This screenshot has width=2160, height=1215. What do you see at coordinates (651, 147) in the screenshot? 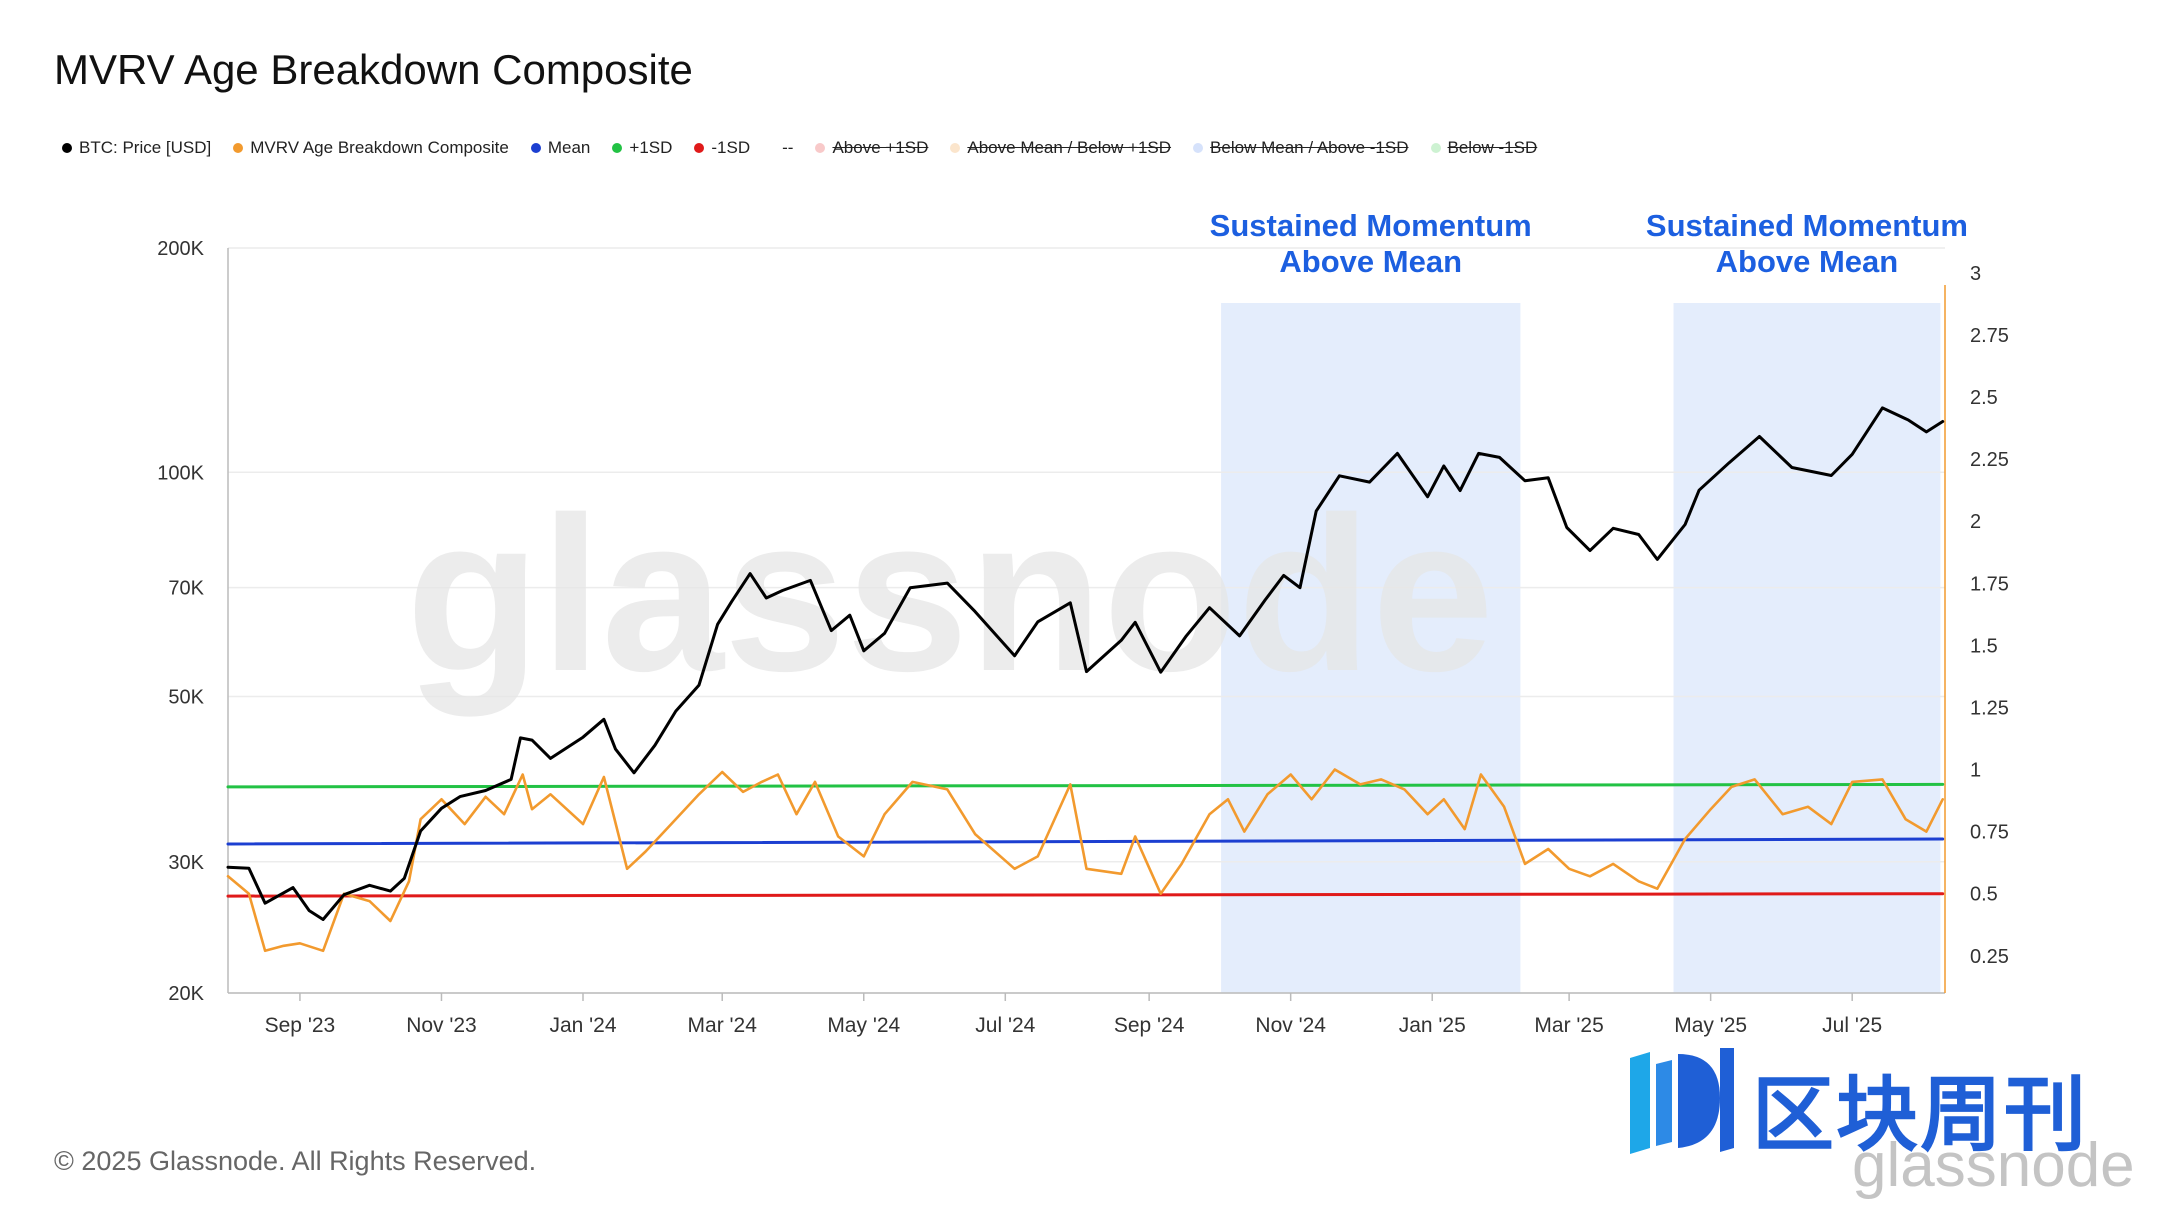
I see `legend-plus1sd-label: +1SD` at bounding box center [651, 147].